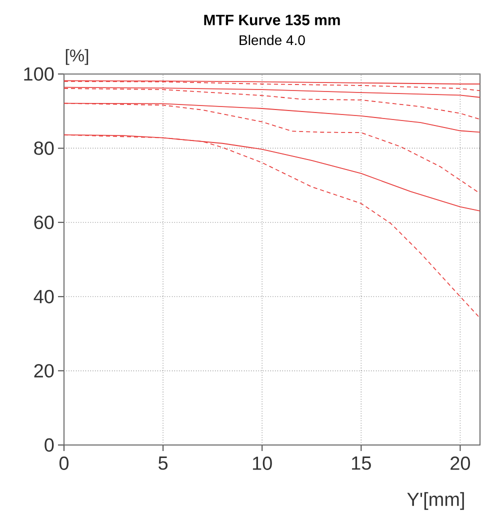  I want to click on x-tick-label: 20, so click(460, 463).